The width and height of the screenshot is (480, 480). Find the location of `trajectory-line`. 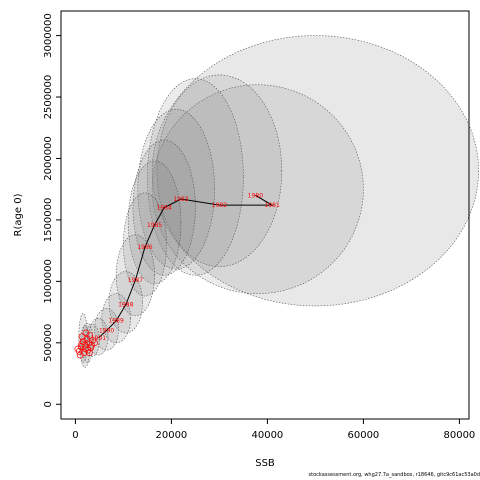

trajectory-line is located at coordinates (186, 266).